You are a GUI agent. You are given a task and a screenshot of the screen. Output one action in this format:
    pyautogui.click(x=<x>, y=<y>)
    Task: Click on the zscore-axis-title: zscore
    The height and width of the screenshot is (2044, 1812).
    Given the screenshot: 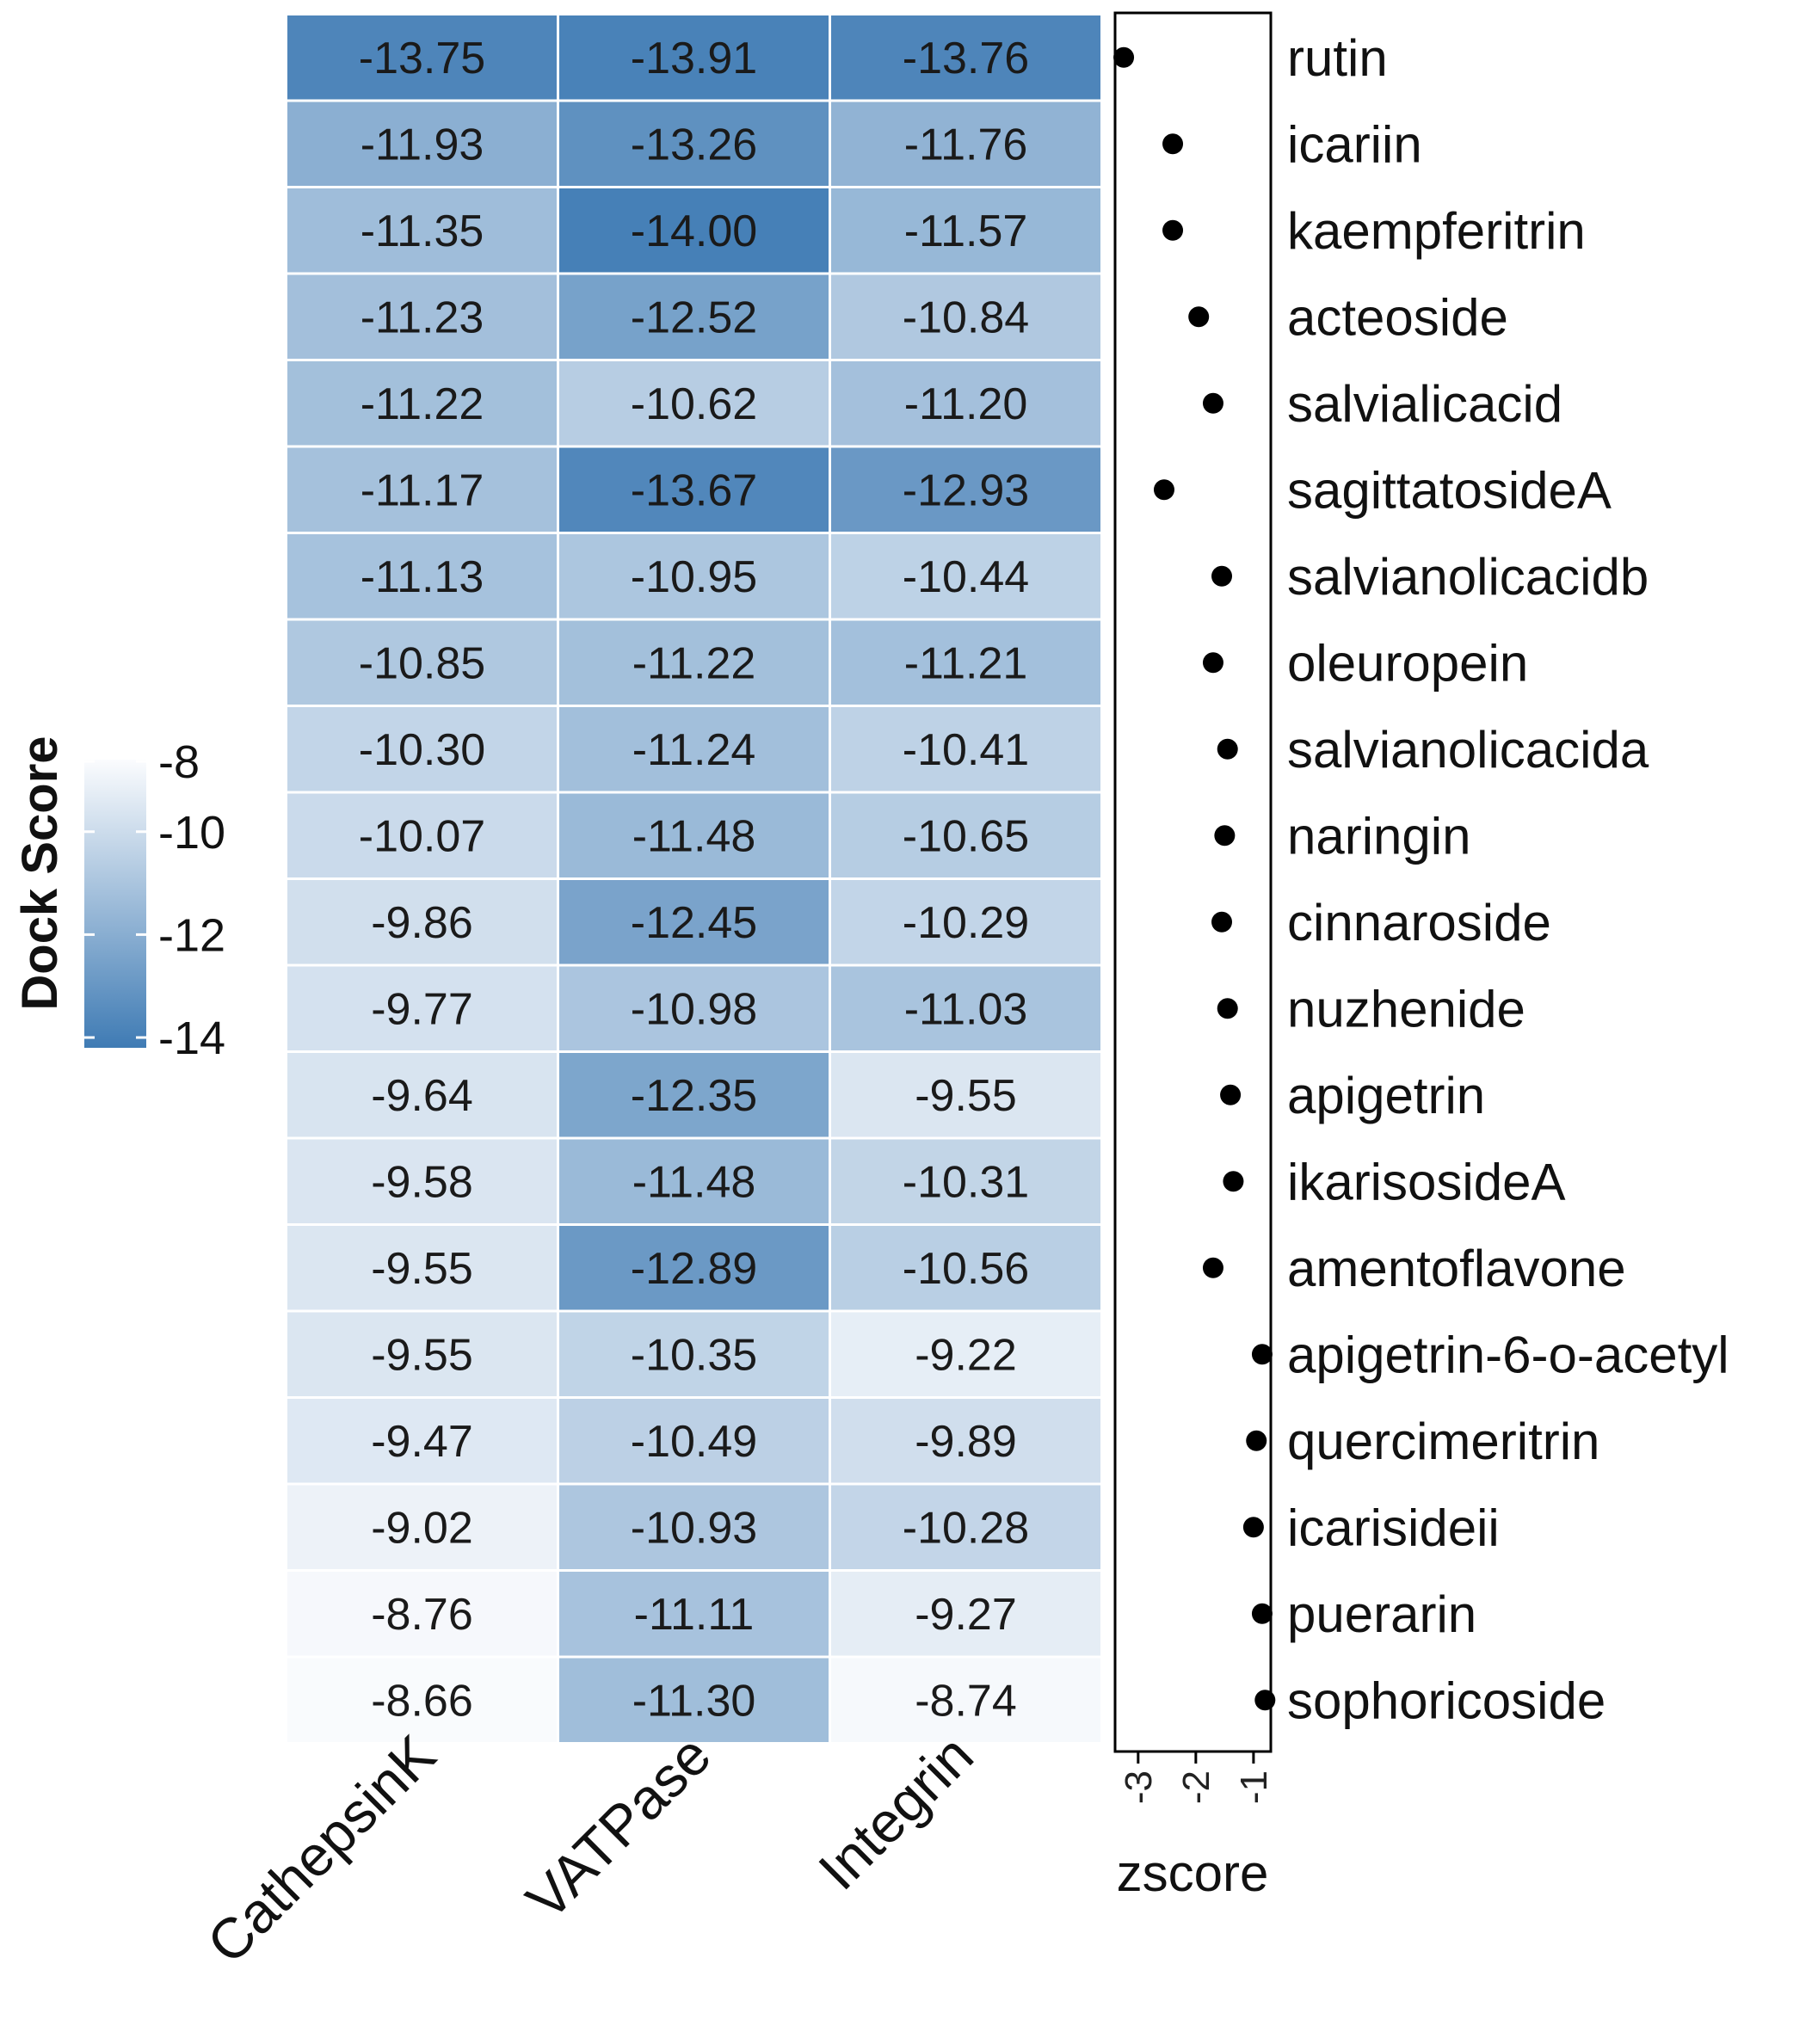 What is the action you would take?
    pyautogui.click(x=1193, y=1873)
    